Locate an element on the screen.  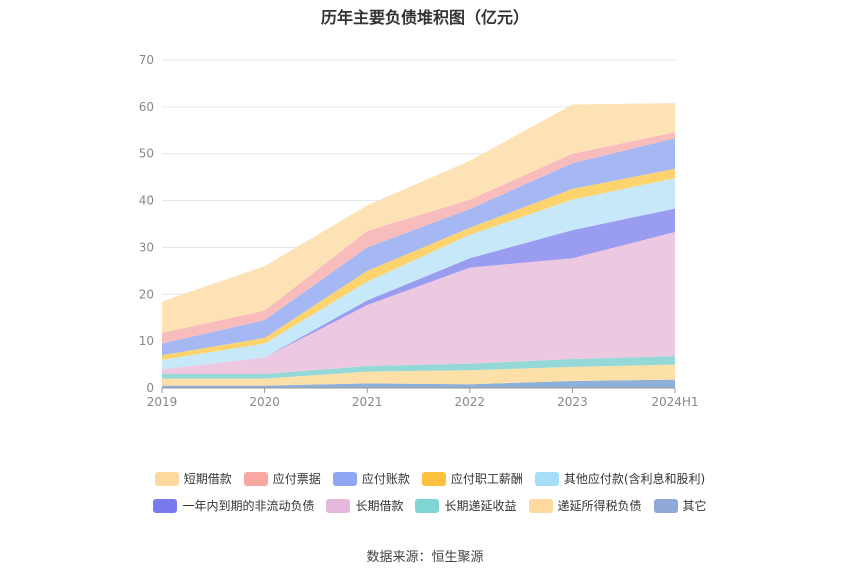
legend-row-2: 一年内到期的非流动负债 长期借款 长期递延收益 递延所得税负债 其它 is located at coordinates (430, 505).